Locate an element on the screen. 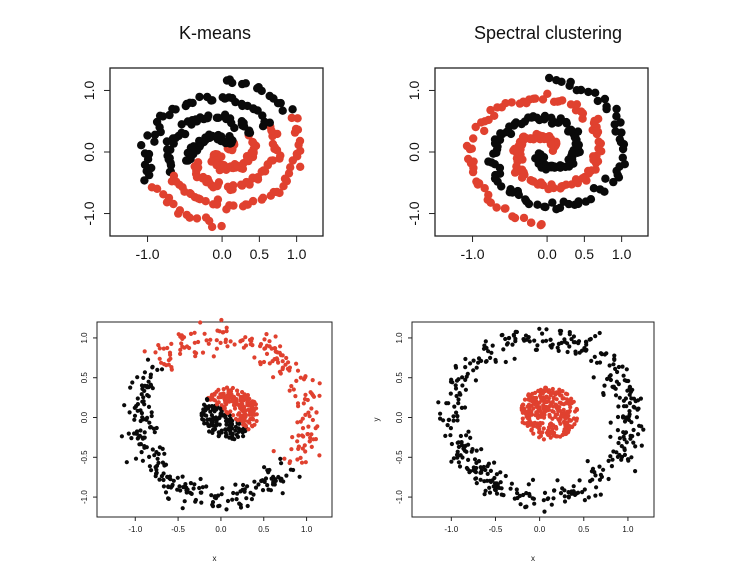 Image resolution: width=745 pixels, height=571 pixels. kmeans-rings-plot: -1.0 -0.5 0.0 0.5 1.0 -1.0 -0.5 0.0 0.5 1.0 x is located at coordinates (206, 440).